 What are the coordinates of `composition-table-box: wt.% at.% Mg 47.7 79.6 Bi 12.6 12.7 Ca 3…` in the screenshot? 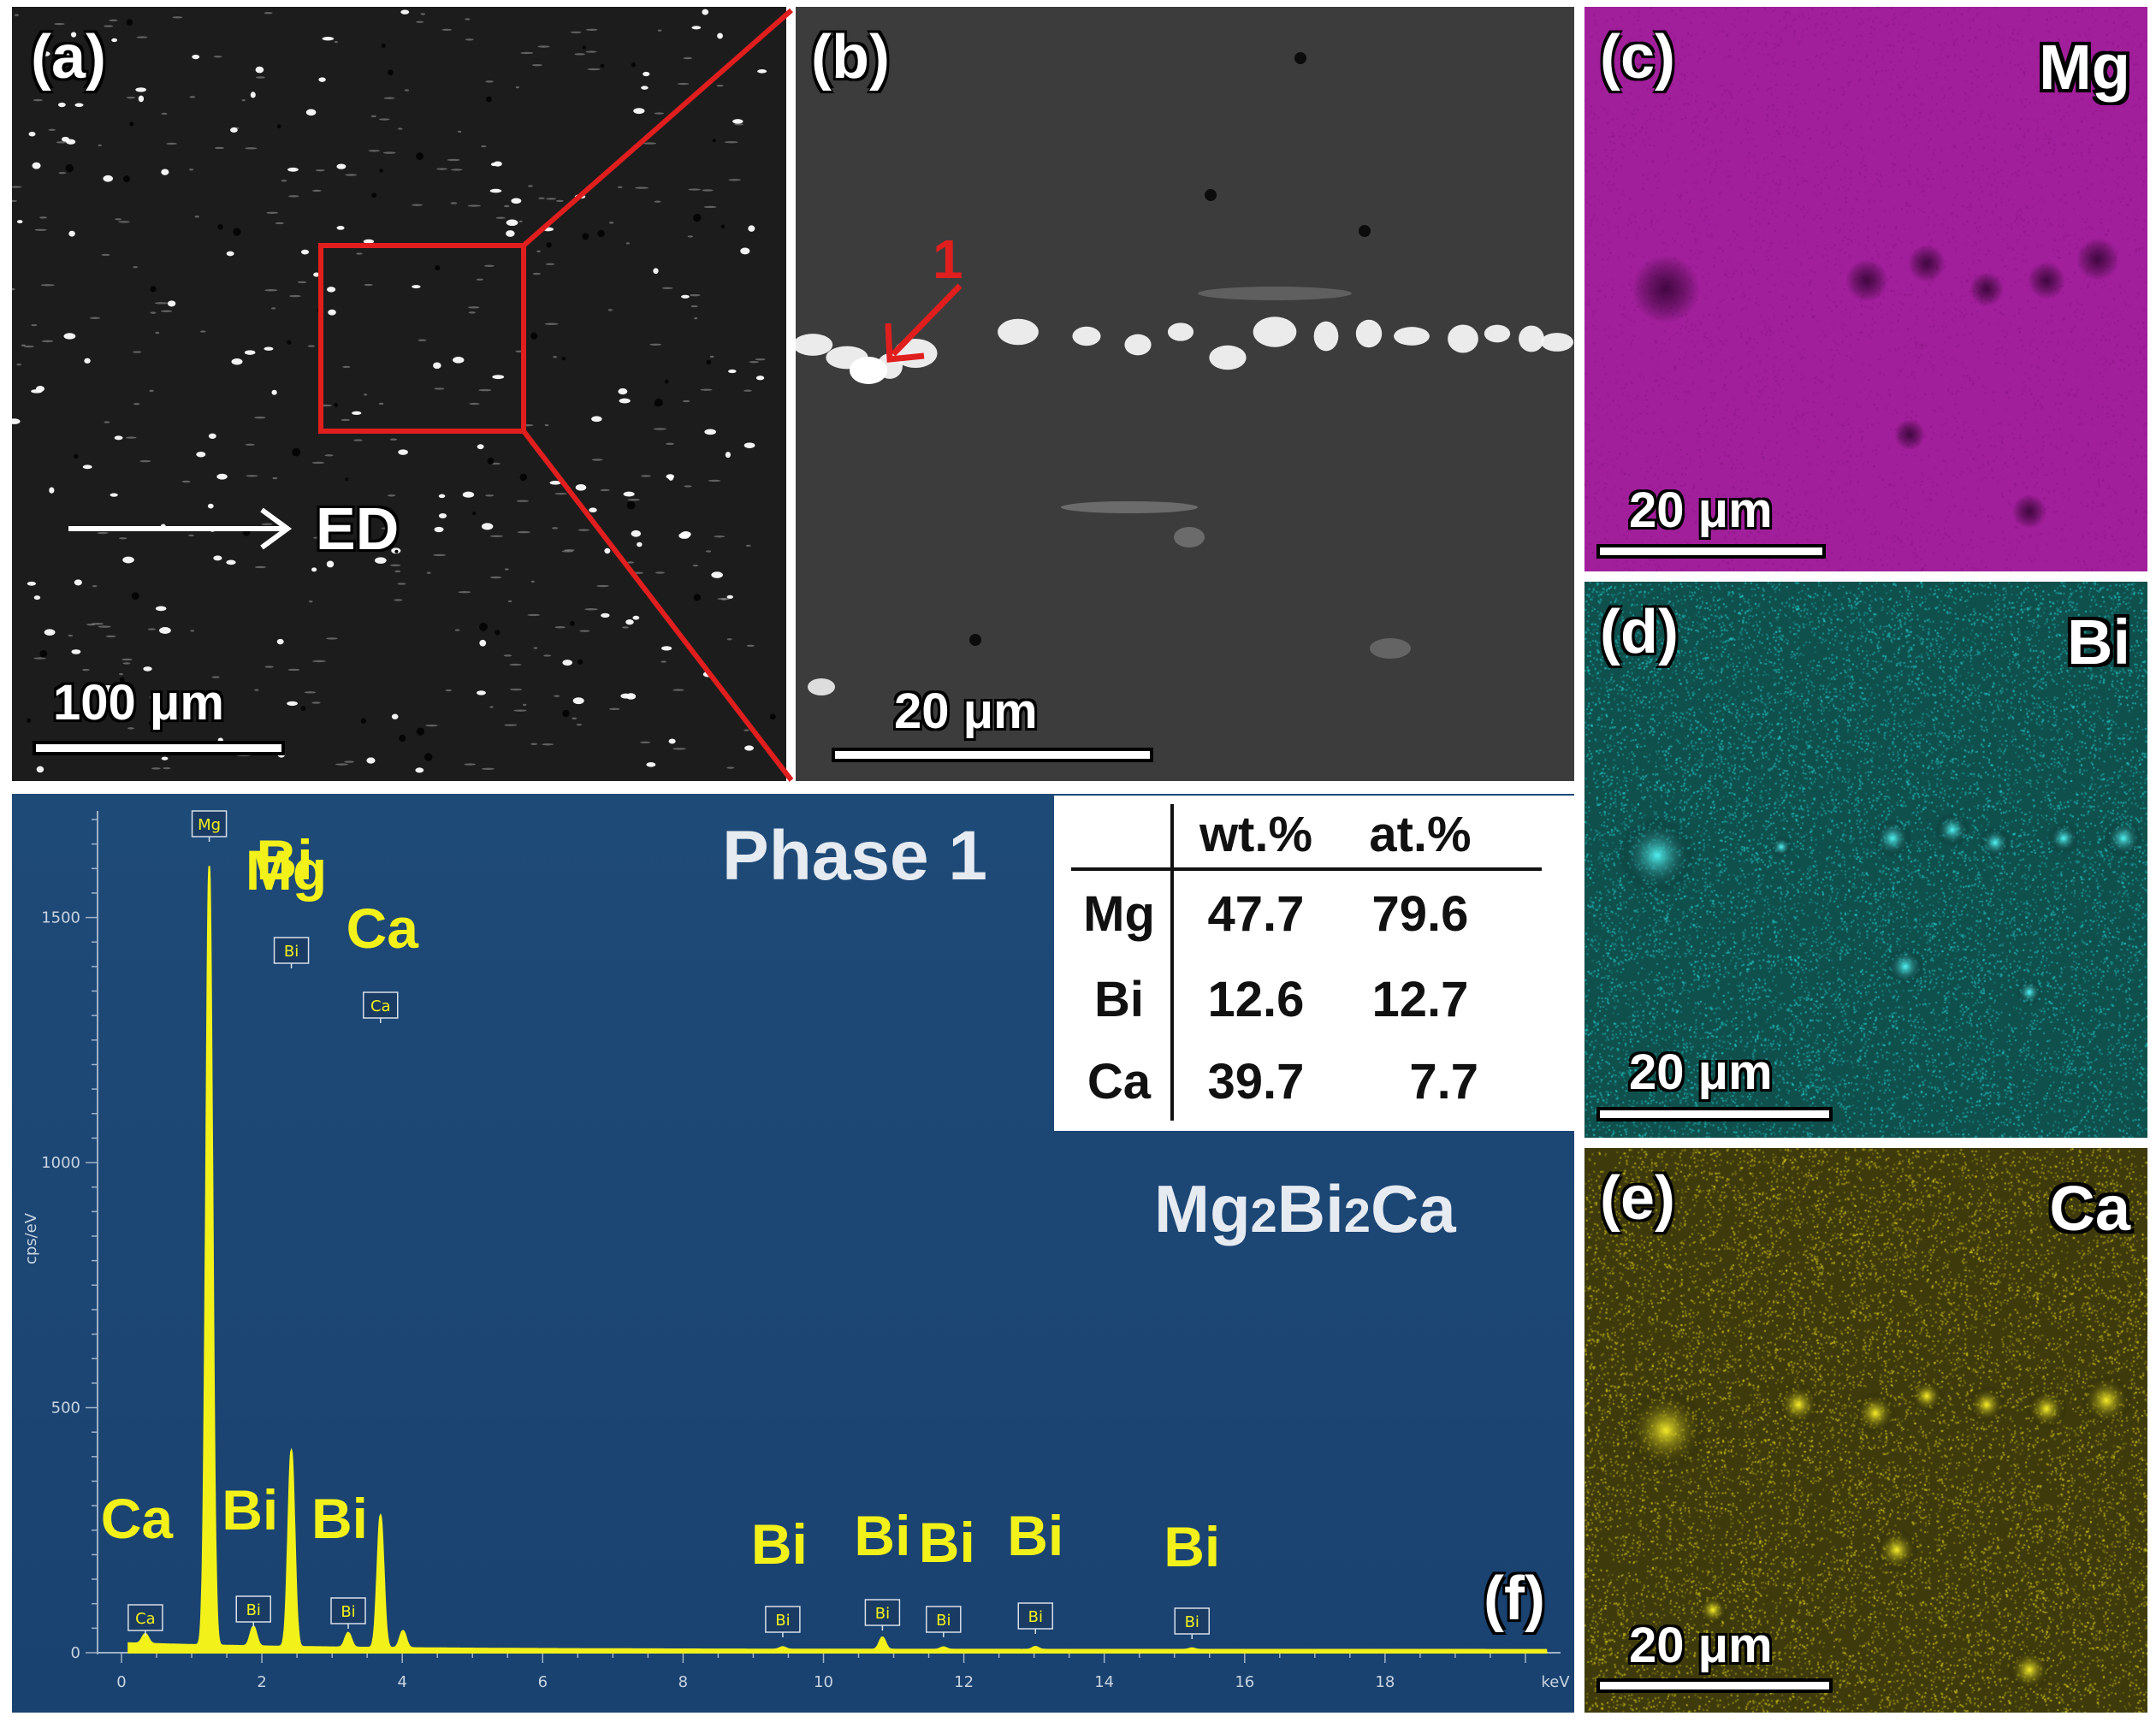 It's located at (1315, 964).